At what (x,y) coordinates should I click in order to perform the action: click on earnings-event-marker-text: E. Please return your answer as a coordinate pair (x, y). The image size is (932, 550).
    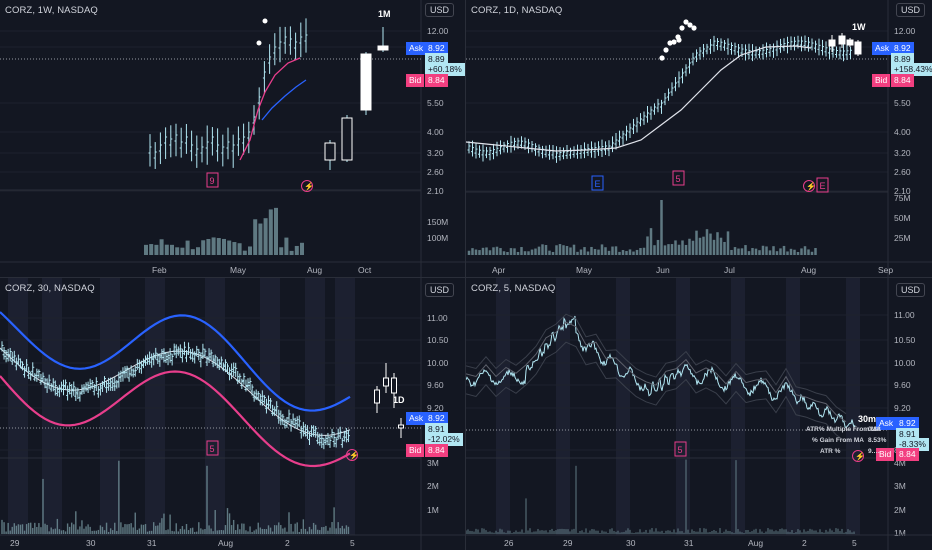
    Looking at the image, I should click on (823, 186).